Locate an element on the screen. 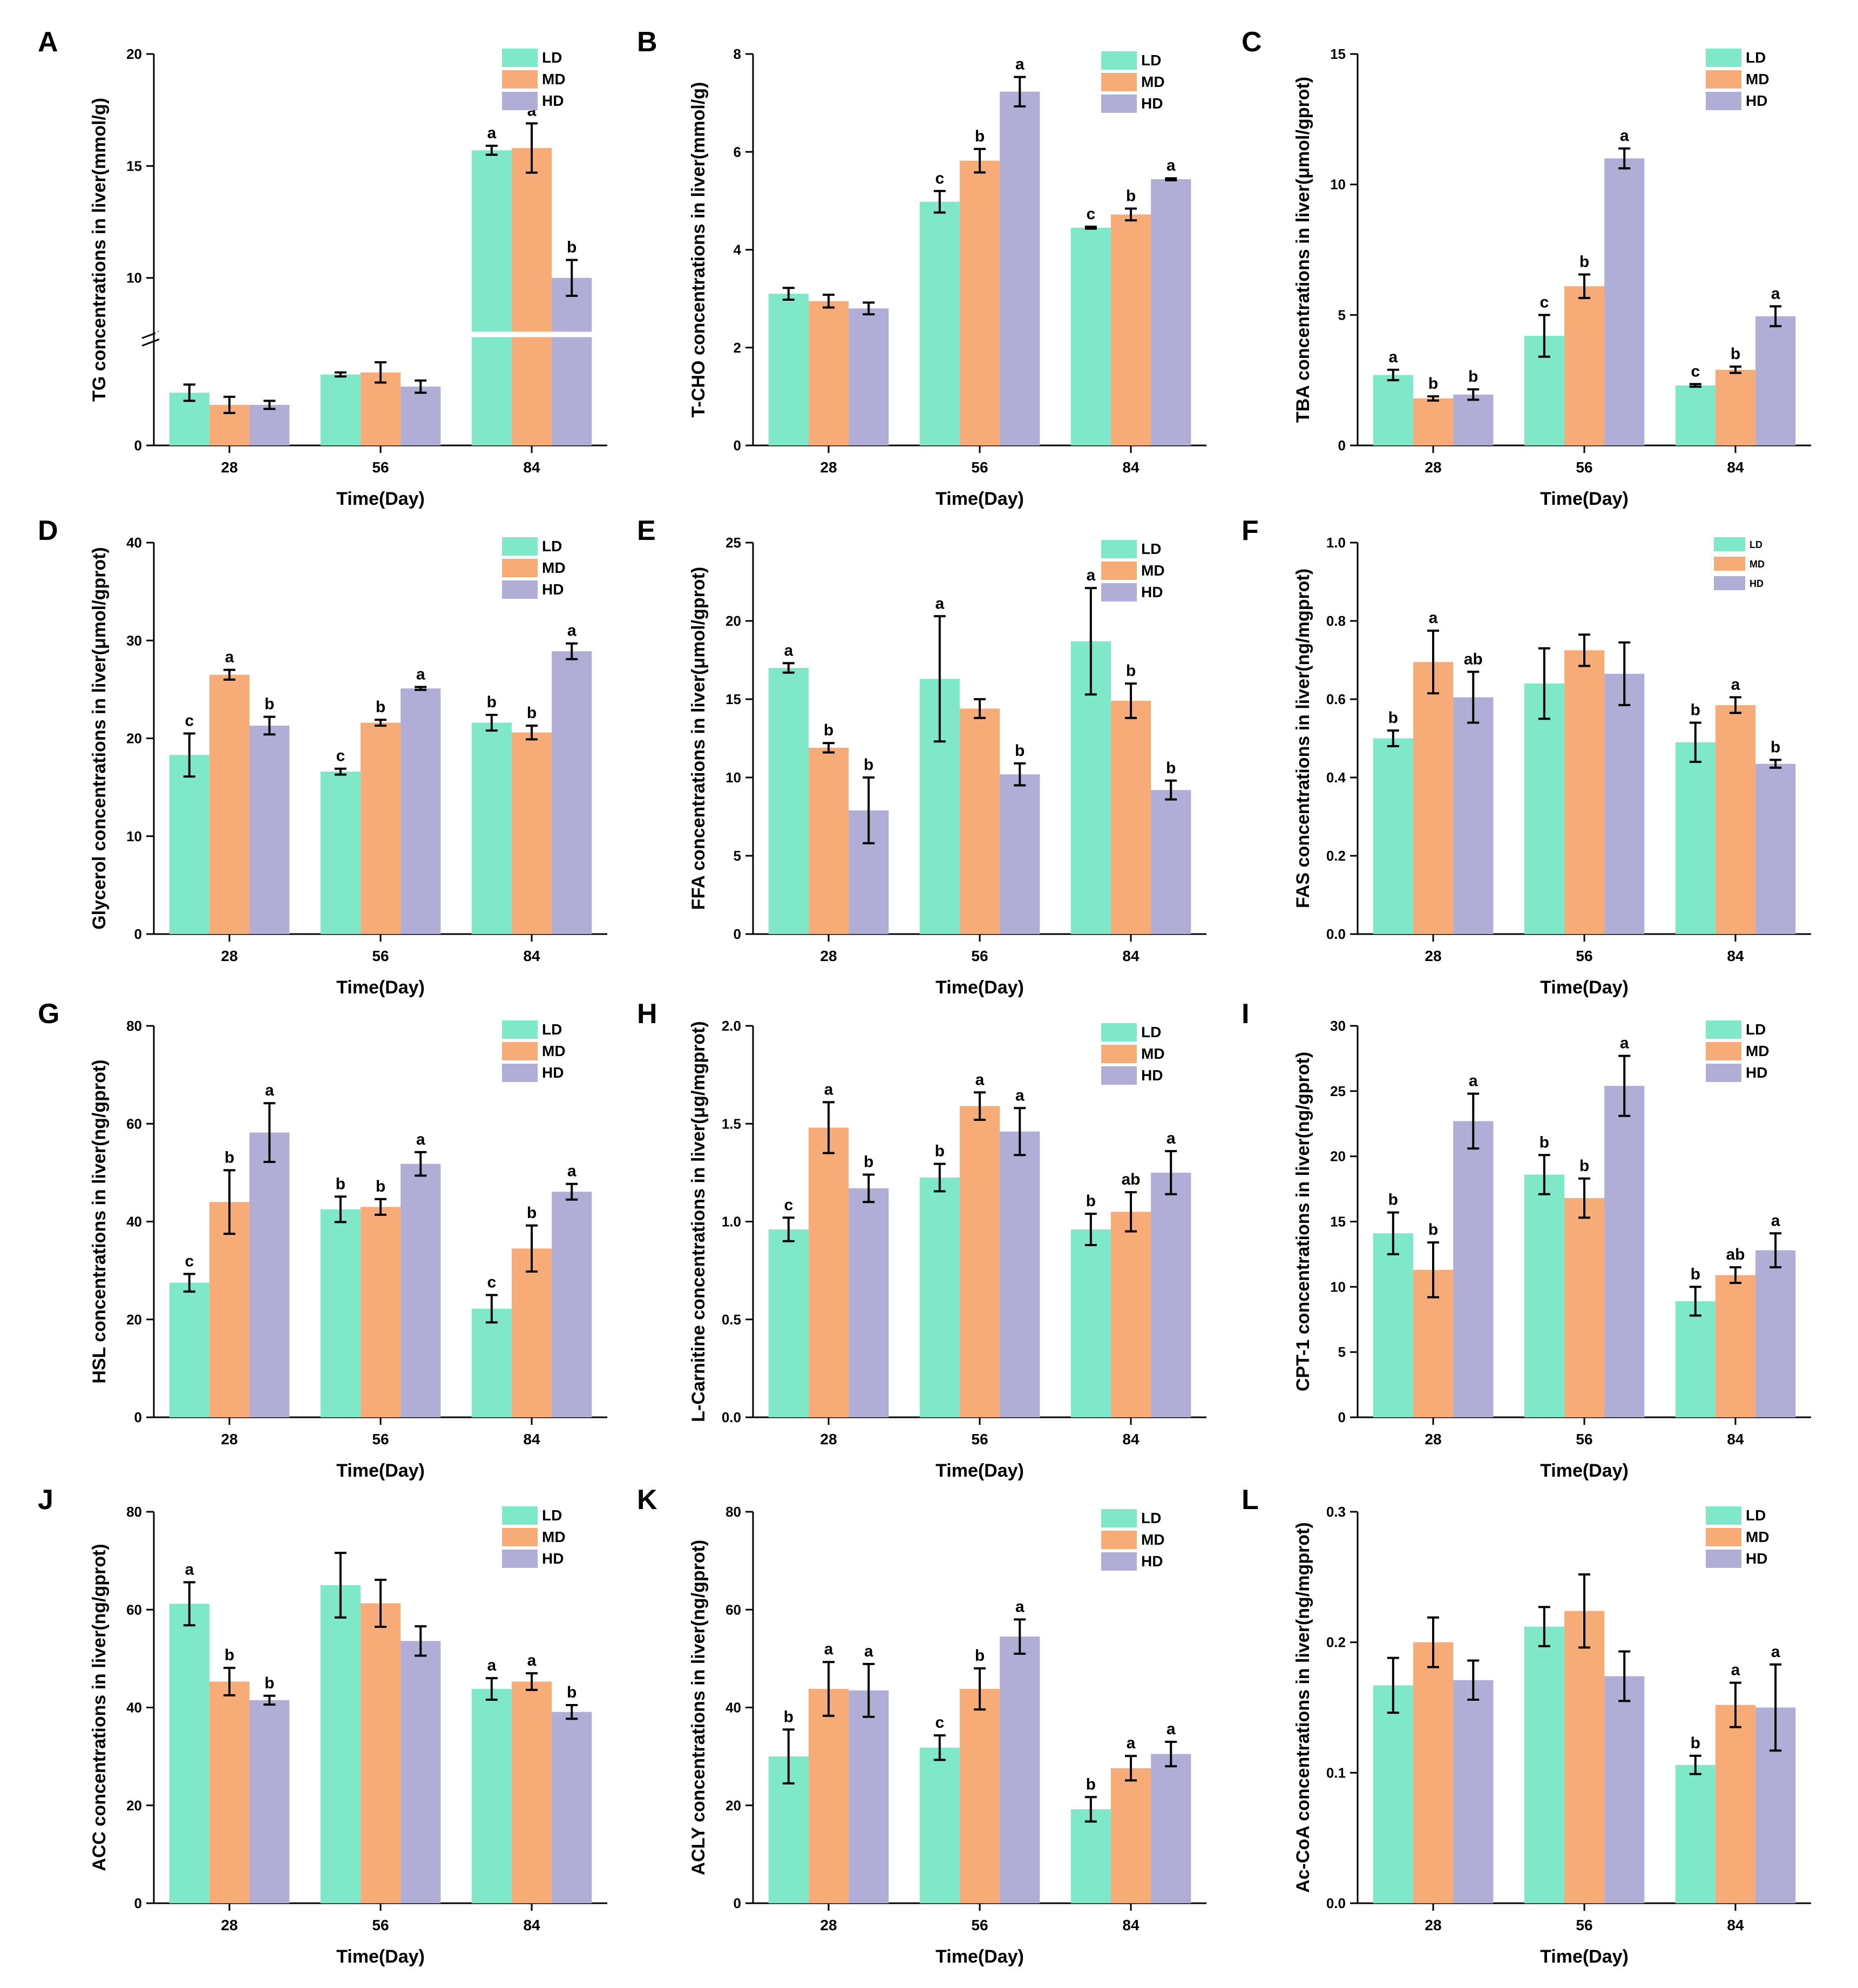 This screenshot has height=1988, width=1858. y-tick-label: 0.5 is located at coordinates (731, 1319).